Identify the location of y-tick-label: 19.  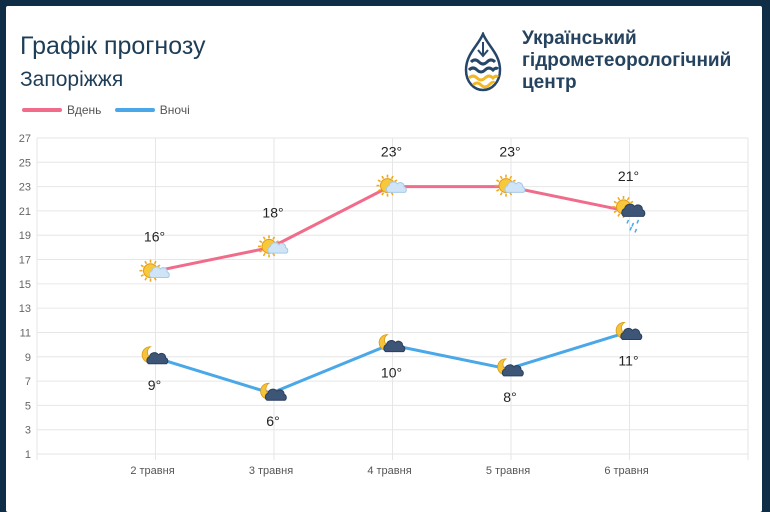
(25, 236).